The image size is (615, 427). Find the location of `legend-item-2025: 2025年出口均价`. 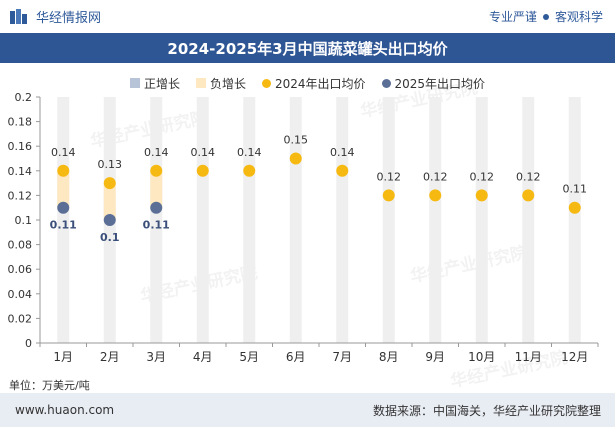

legend-item-2025: 2025年出口均价 is located at coordinates (433, 83).